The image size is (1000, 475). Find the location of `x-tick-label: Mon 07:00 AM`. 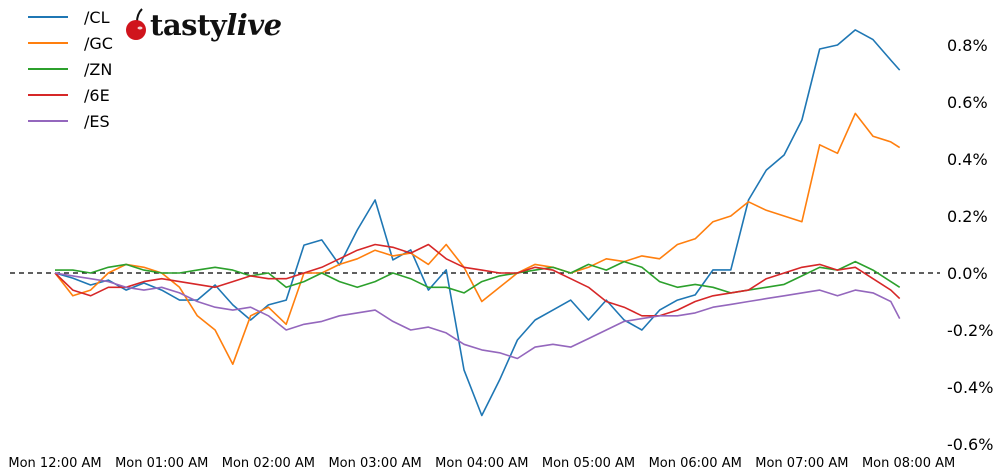

x-tick-label: Mon 07:00 AM is located at coordinates (801, 463).